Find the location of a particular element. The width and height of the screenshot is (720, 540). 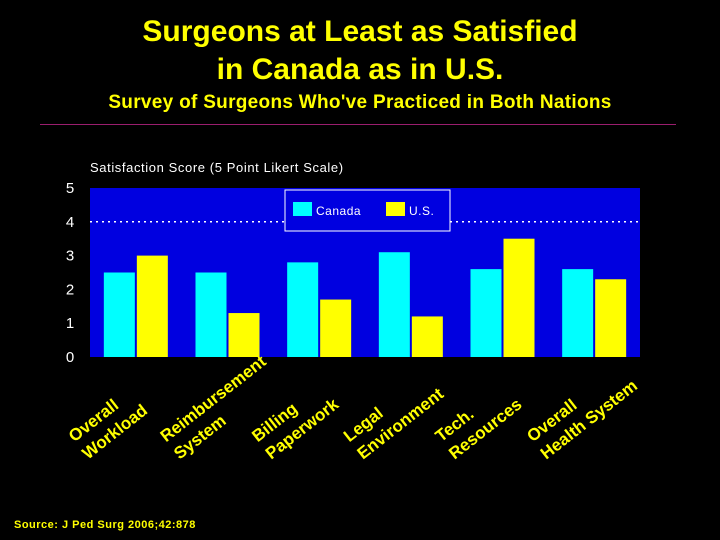

source-citation: Source: J Ped Surg 2006;42:878 is located at coordinates (105, 525).